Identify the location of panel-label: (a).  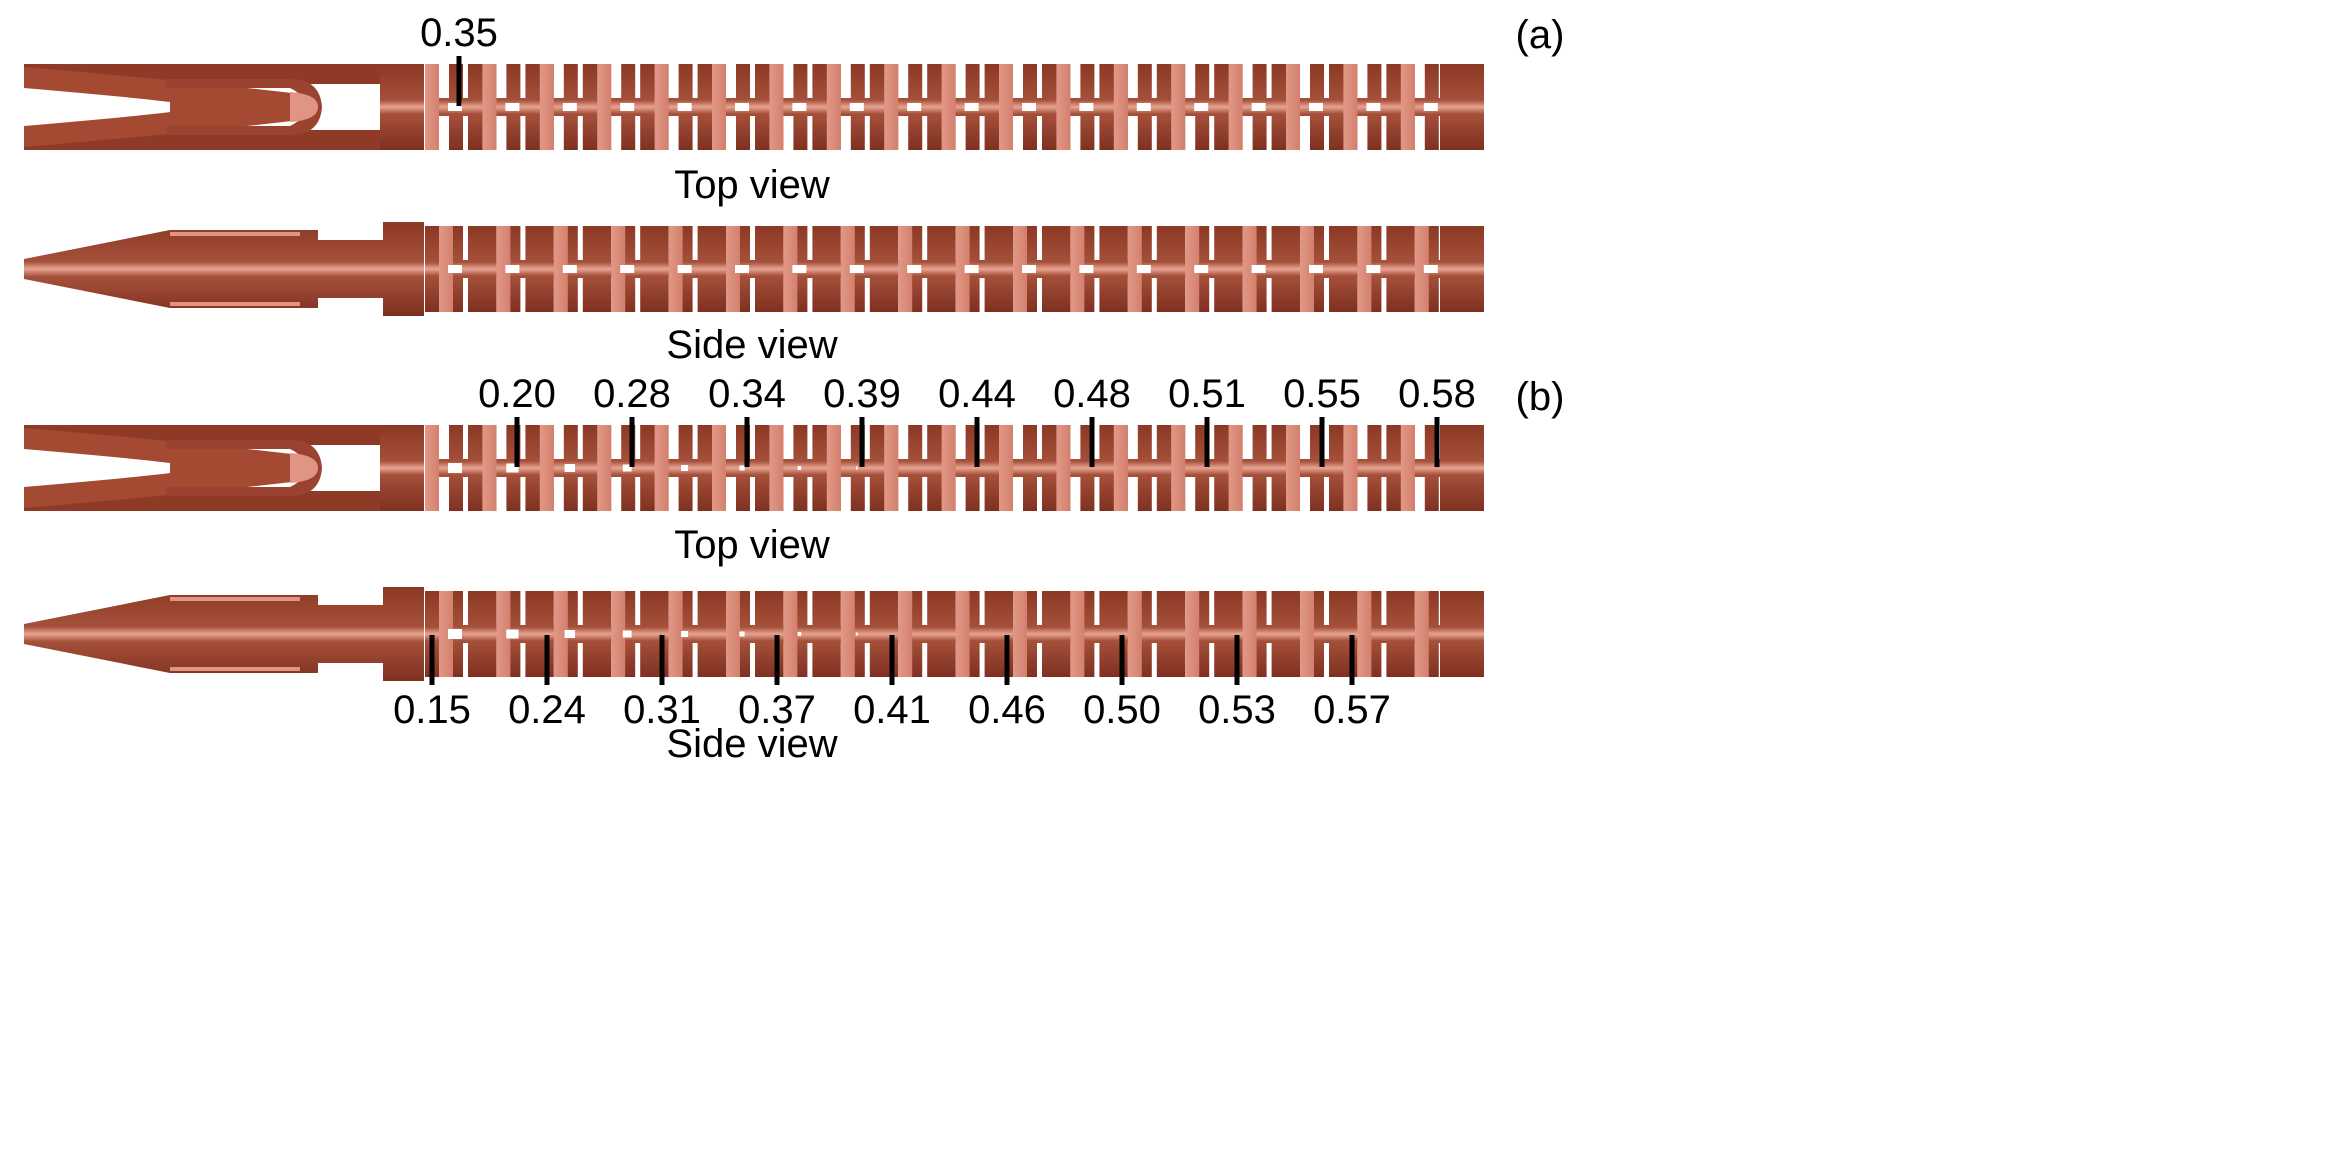
(1540, 35).